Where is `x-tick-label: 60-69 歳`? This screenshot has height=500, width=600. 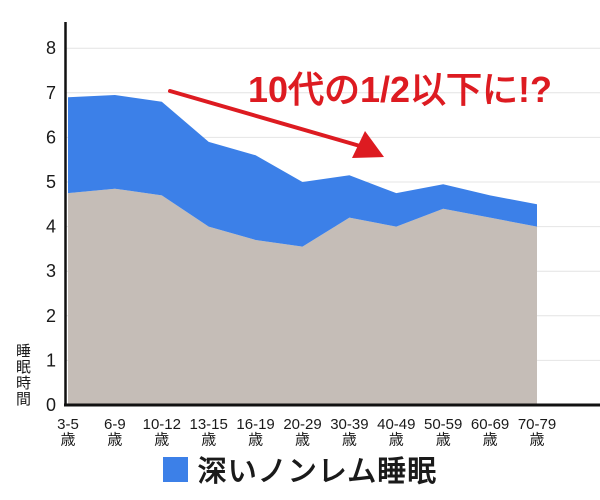 x-tick-label: 60-69 歳 is located at coordinates (490, 432).